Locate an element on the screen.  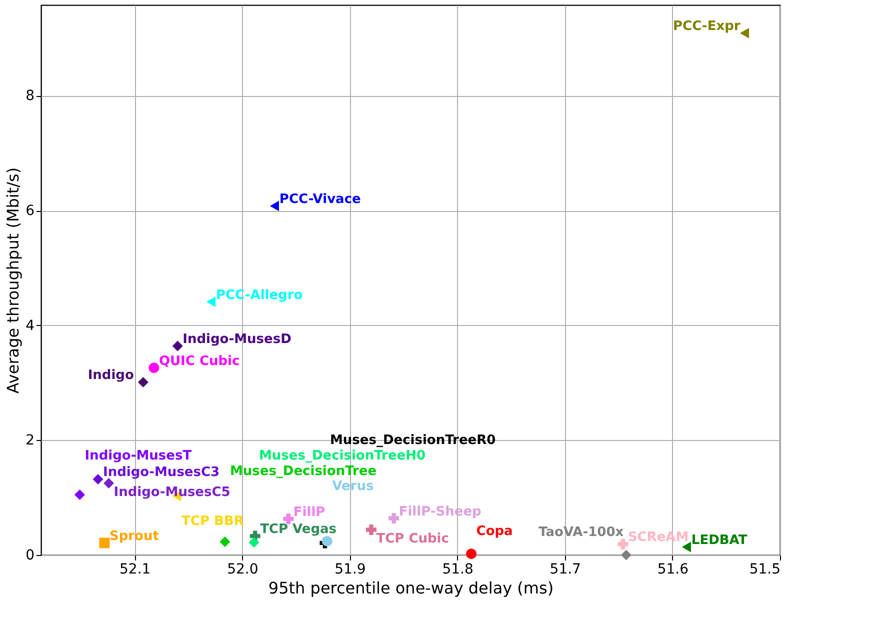
text: Muses_DecisionTreeH0 is located at coordinates (342, 456).